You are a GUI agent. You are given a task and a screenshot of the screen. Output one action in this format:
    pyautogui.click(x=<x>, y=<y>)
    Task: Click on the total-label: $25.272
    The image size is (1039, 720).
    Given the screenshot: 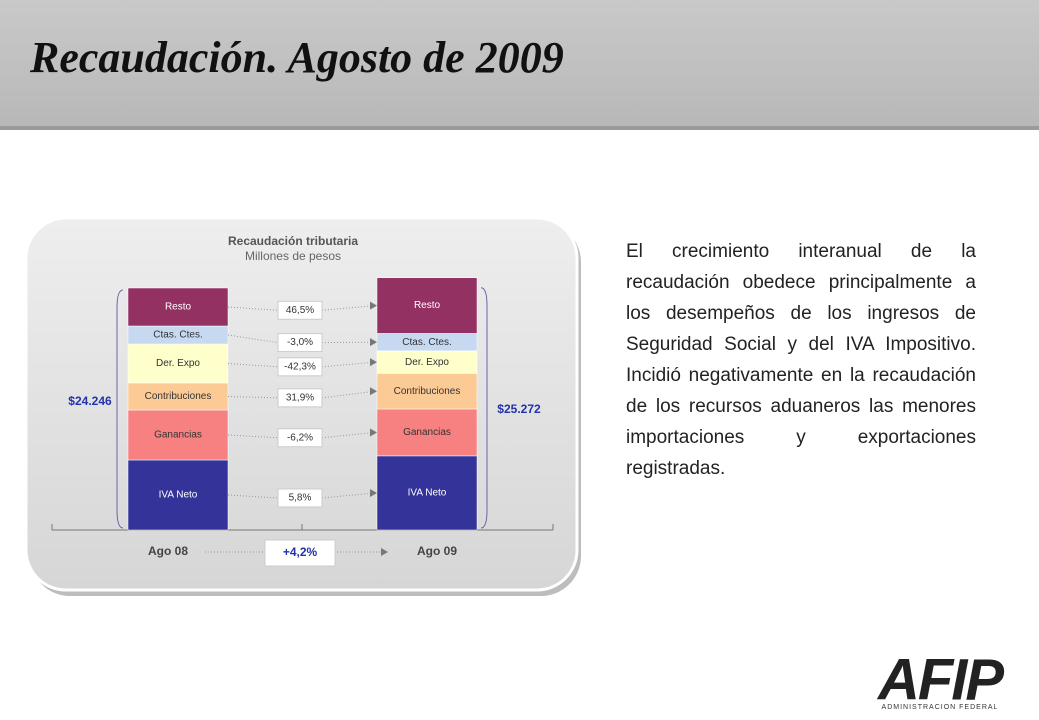 What is the action you would take?
    pyautogui.click(x=519, y=409)
    